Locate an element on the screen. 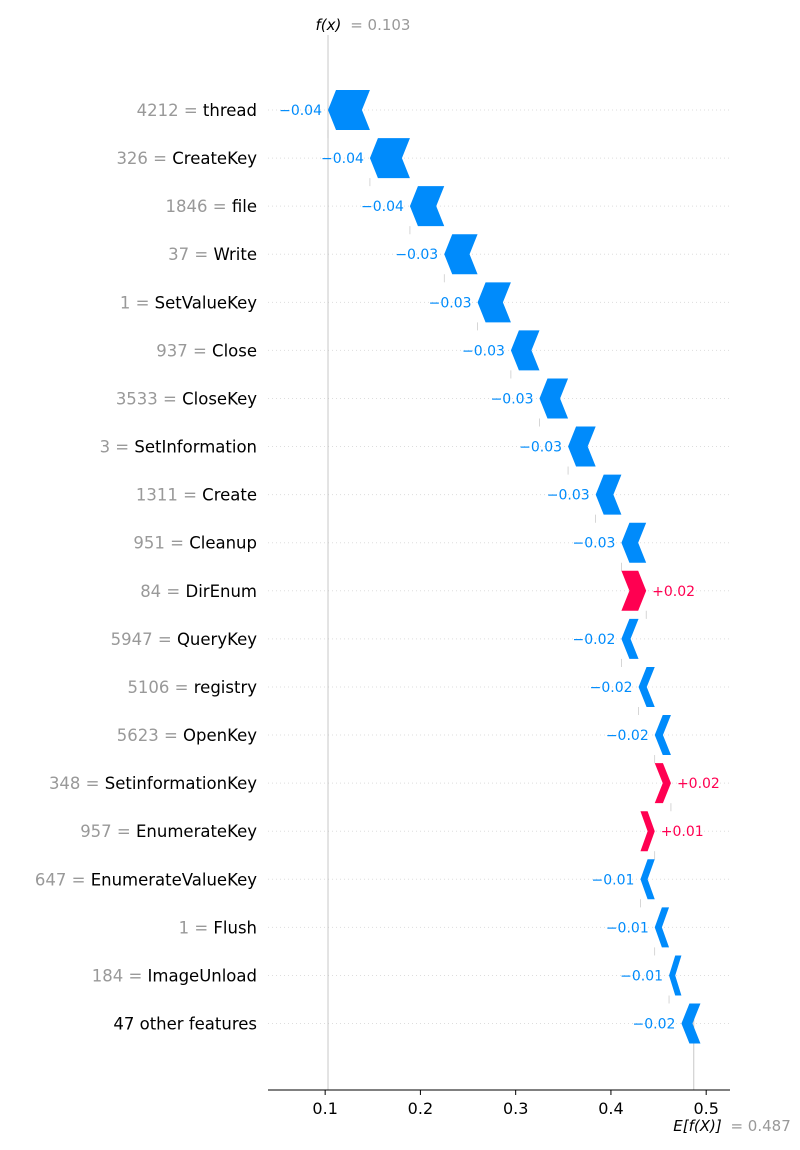 The height and width of the screenshot is (1150, 800). feature-value: 951 = is located at coordinates (161, 543).